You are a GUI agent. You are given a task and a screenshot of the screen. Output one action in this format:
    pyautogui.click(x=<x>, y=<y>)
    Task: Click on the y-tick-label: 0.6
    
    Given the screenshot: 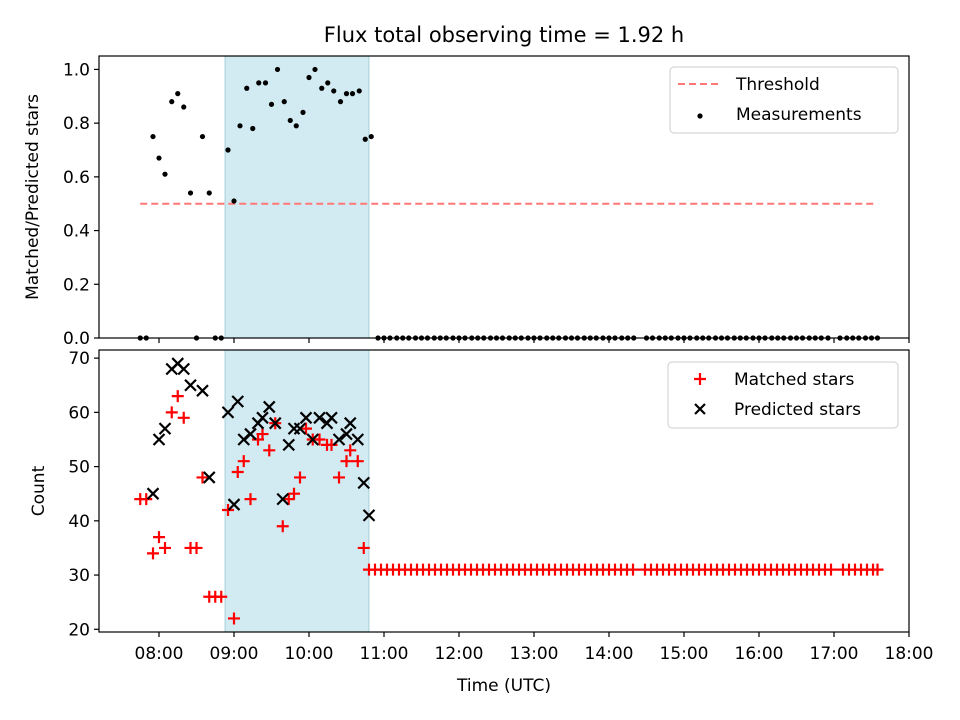 What is the action you would take?
    pyautogui.click(x=76, y=178)
    